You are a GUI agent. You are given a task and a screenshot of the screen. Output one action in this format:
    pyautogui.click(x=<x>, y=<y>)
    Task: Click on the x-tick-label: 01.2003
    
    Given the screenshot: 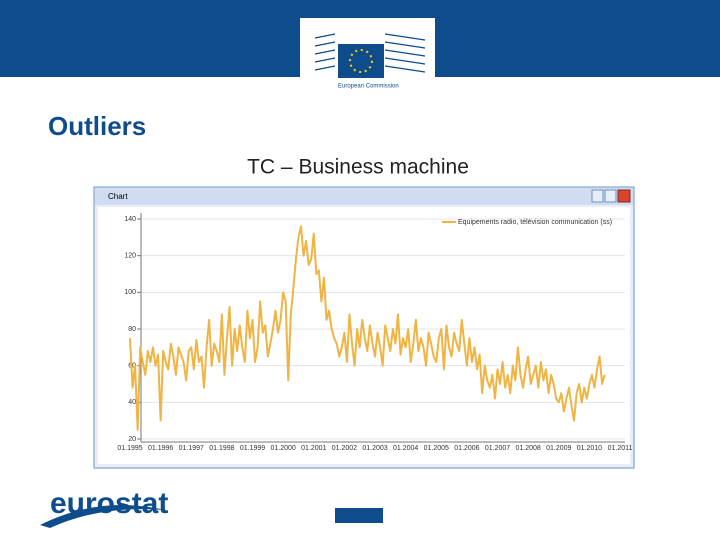 What is the action you would take?
    pyautogui.click(x=374, y=448)
    